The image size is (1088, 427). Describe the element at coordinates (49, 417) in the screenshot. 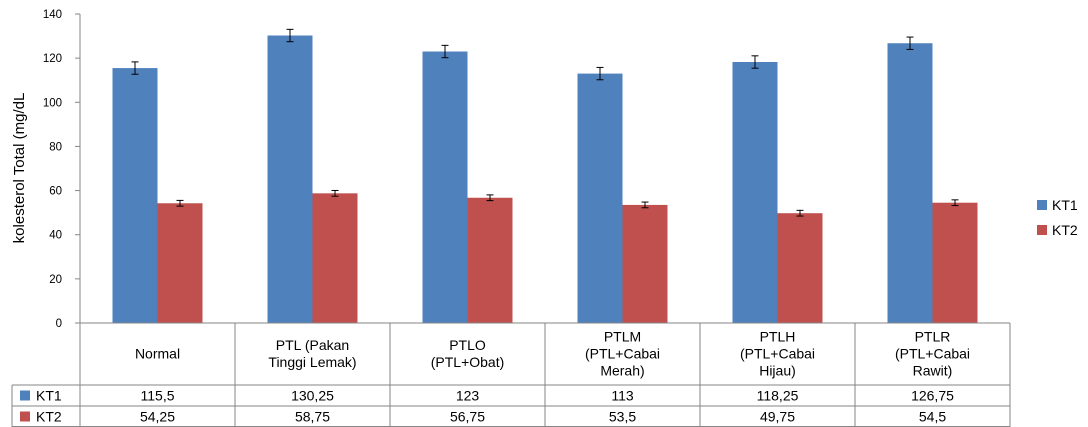

I see `table-series-name: KT2` at that location.